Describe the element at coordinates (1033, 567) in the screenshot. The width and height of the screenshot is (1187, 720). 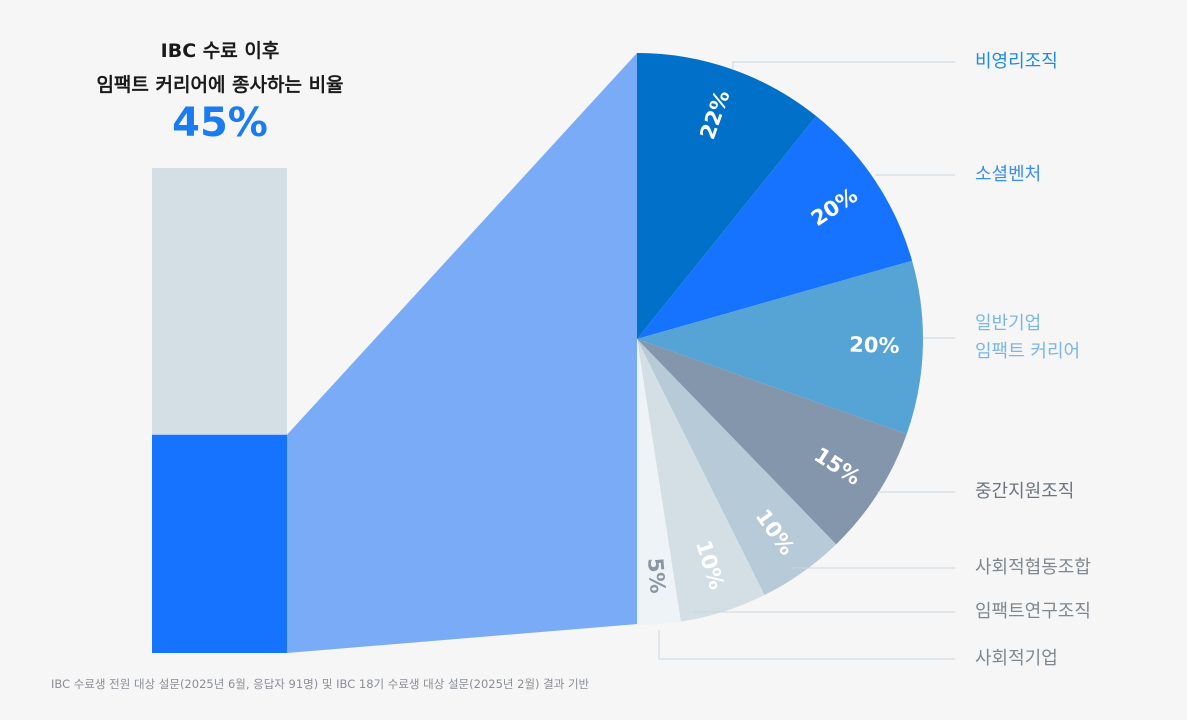
I see `pie-category-label: 사회적협동조합` at that location.